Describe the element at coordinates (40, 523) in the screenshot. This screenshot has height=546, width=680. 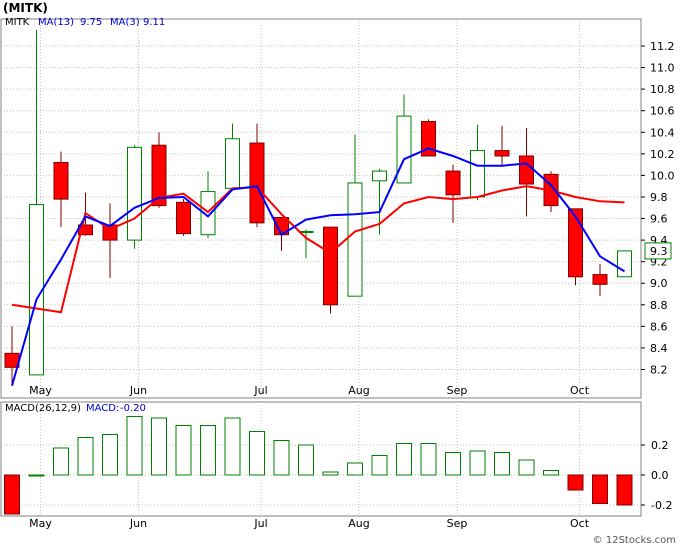
I see `macd-x-tick-label: May` at that location.